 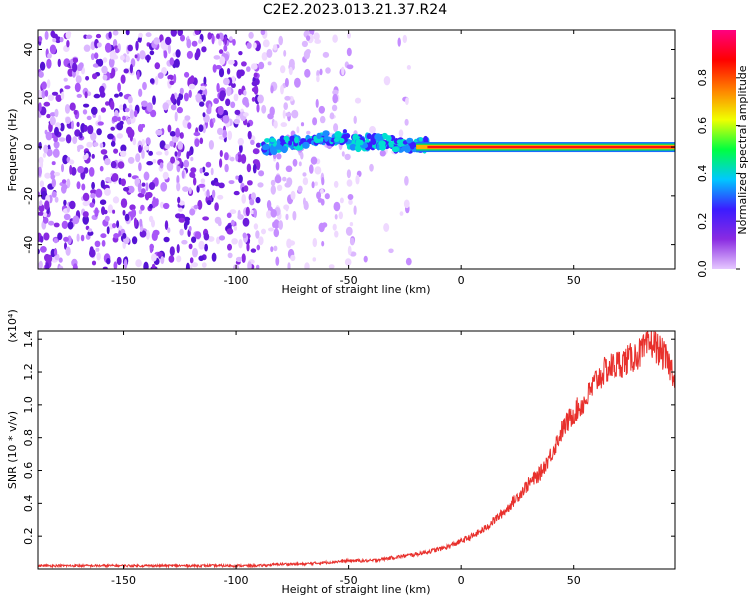 What do you see at coordinates (28, 245) in the screenshot?
I see `y-tick-label: -40` at bounding box center [28, 245].